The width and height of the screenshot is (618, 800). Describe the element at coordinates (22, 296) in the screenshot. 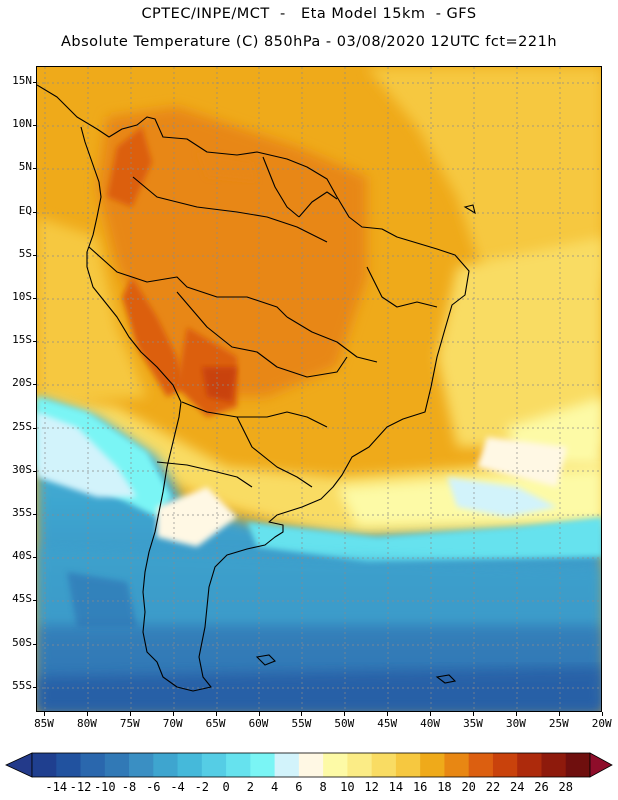

I see `lat-label-10S: 10S` at that location.